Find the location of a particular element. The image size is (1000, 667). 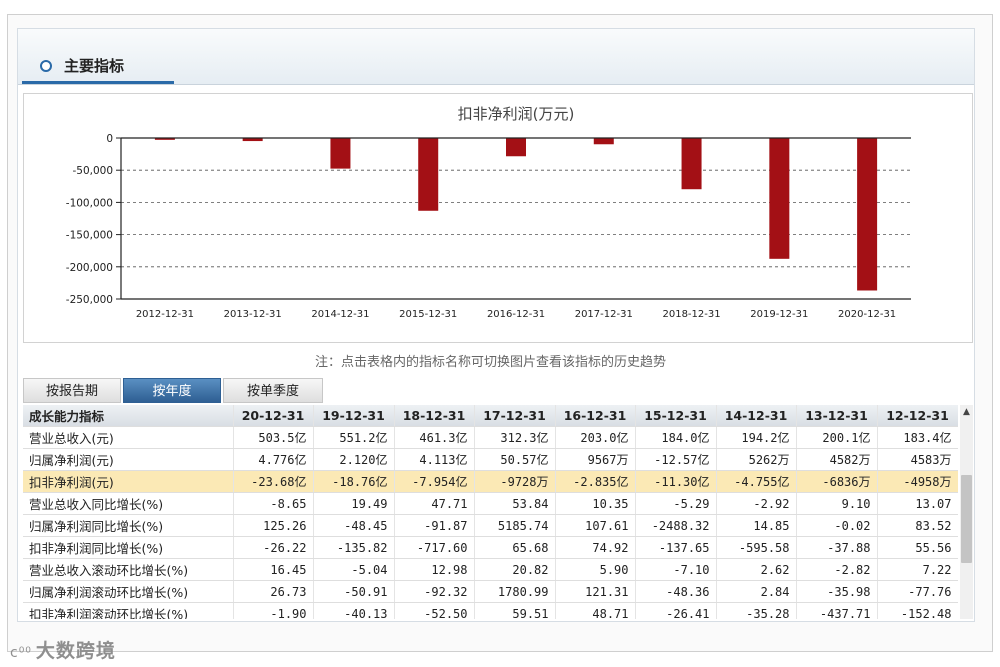

value-cell: 4.776亿 is located at coordinates (273, 459).